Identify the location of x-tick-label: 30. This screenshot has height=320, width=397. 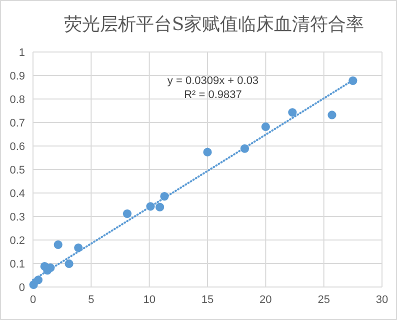
(382, 300).